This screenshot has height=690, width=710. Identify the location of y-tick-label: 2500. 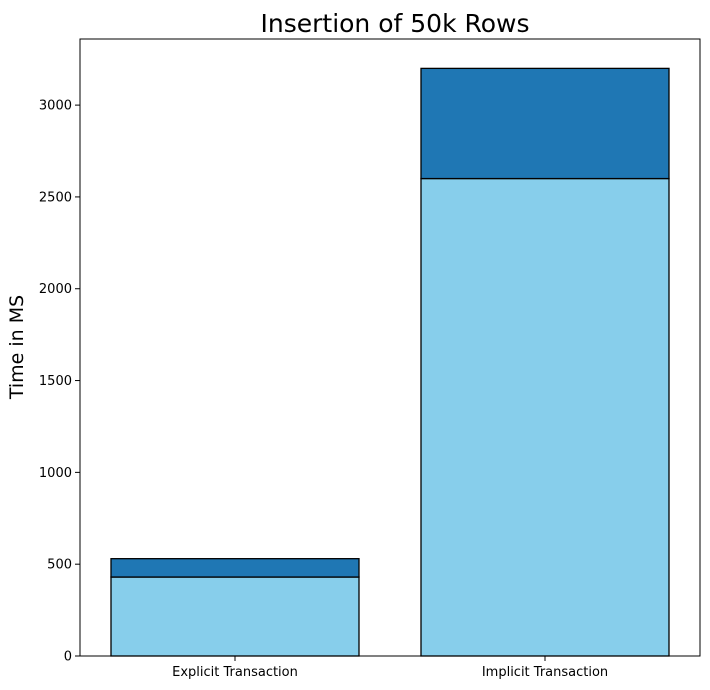
(55, 197).